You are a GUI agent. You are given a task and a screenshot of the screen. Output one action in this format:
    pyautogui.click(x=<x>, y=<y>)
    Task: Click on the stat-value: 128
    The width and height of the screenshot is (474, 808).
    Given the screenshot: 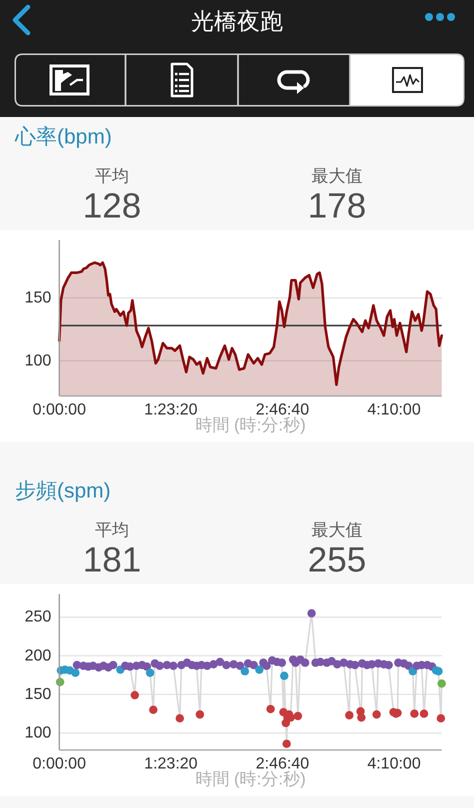 What is the action you would take?
    pyautogui.click(x=112, y=206)
    